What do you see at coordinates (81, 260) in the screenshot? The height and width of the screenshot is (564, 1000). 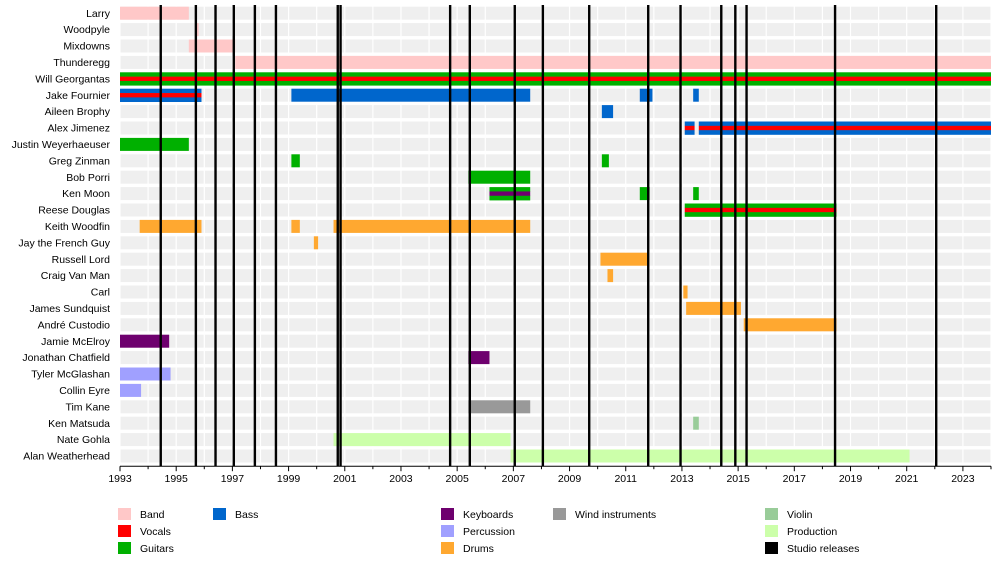 I see `member-label: Russell Lord` at bounding box center [81, 260].